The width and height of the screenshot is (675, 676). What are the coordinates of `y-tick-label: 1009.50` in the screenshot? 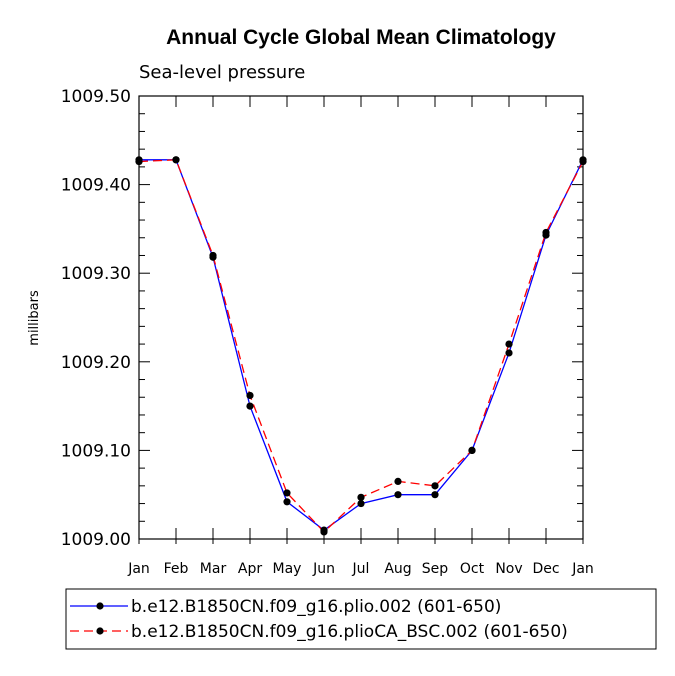 It's located at (96, 97).